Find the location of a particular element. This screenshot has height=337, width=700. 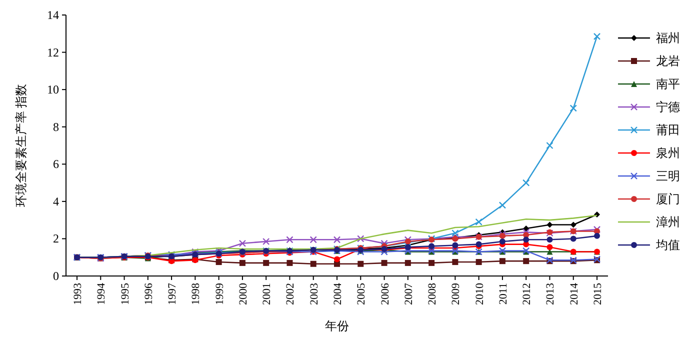

y-tick-label: 2 is located at coordinates (56, 239).